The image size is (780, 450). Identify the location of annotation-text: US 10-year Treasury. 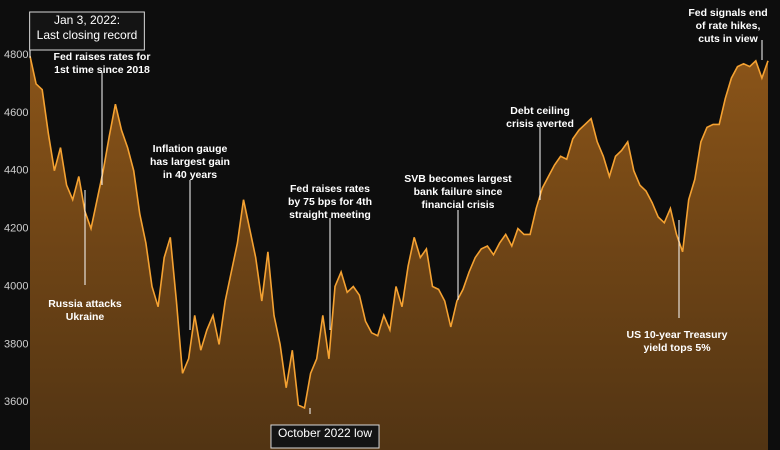
(677, 335).